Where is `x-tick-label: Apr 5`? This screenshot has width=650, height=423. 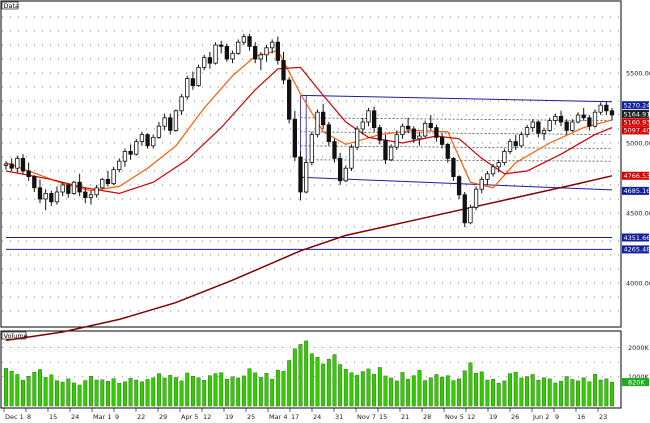 x-tick-label: Apr 5 is located at coordinates (189, 417).